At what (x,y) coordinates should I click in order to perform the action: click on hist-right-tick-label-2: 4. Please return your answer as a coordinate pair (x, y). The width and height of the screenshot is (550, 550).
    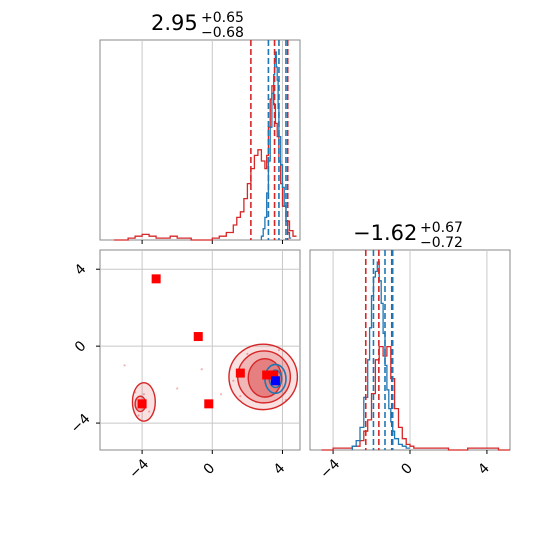
    Looking at the image, I should click on (484, 469).